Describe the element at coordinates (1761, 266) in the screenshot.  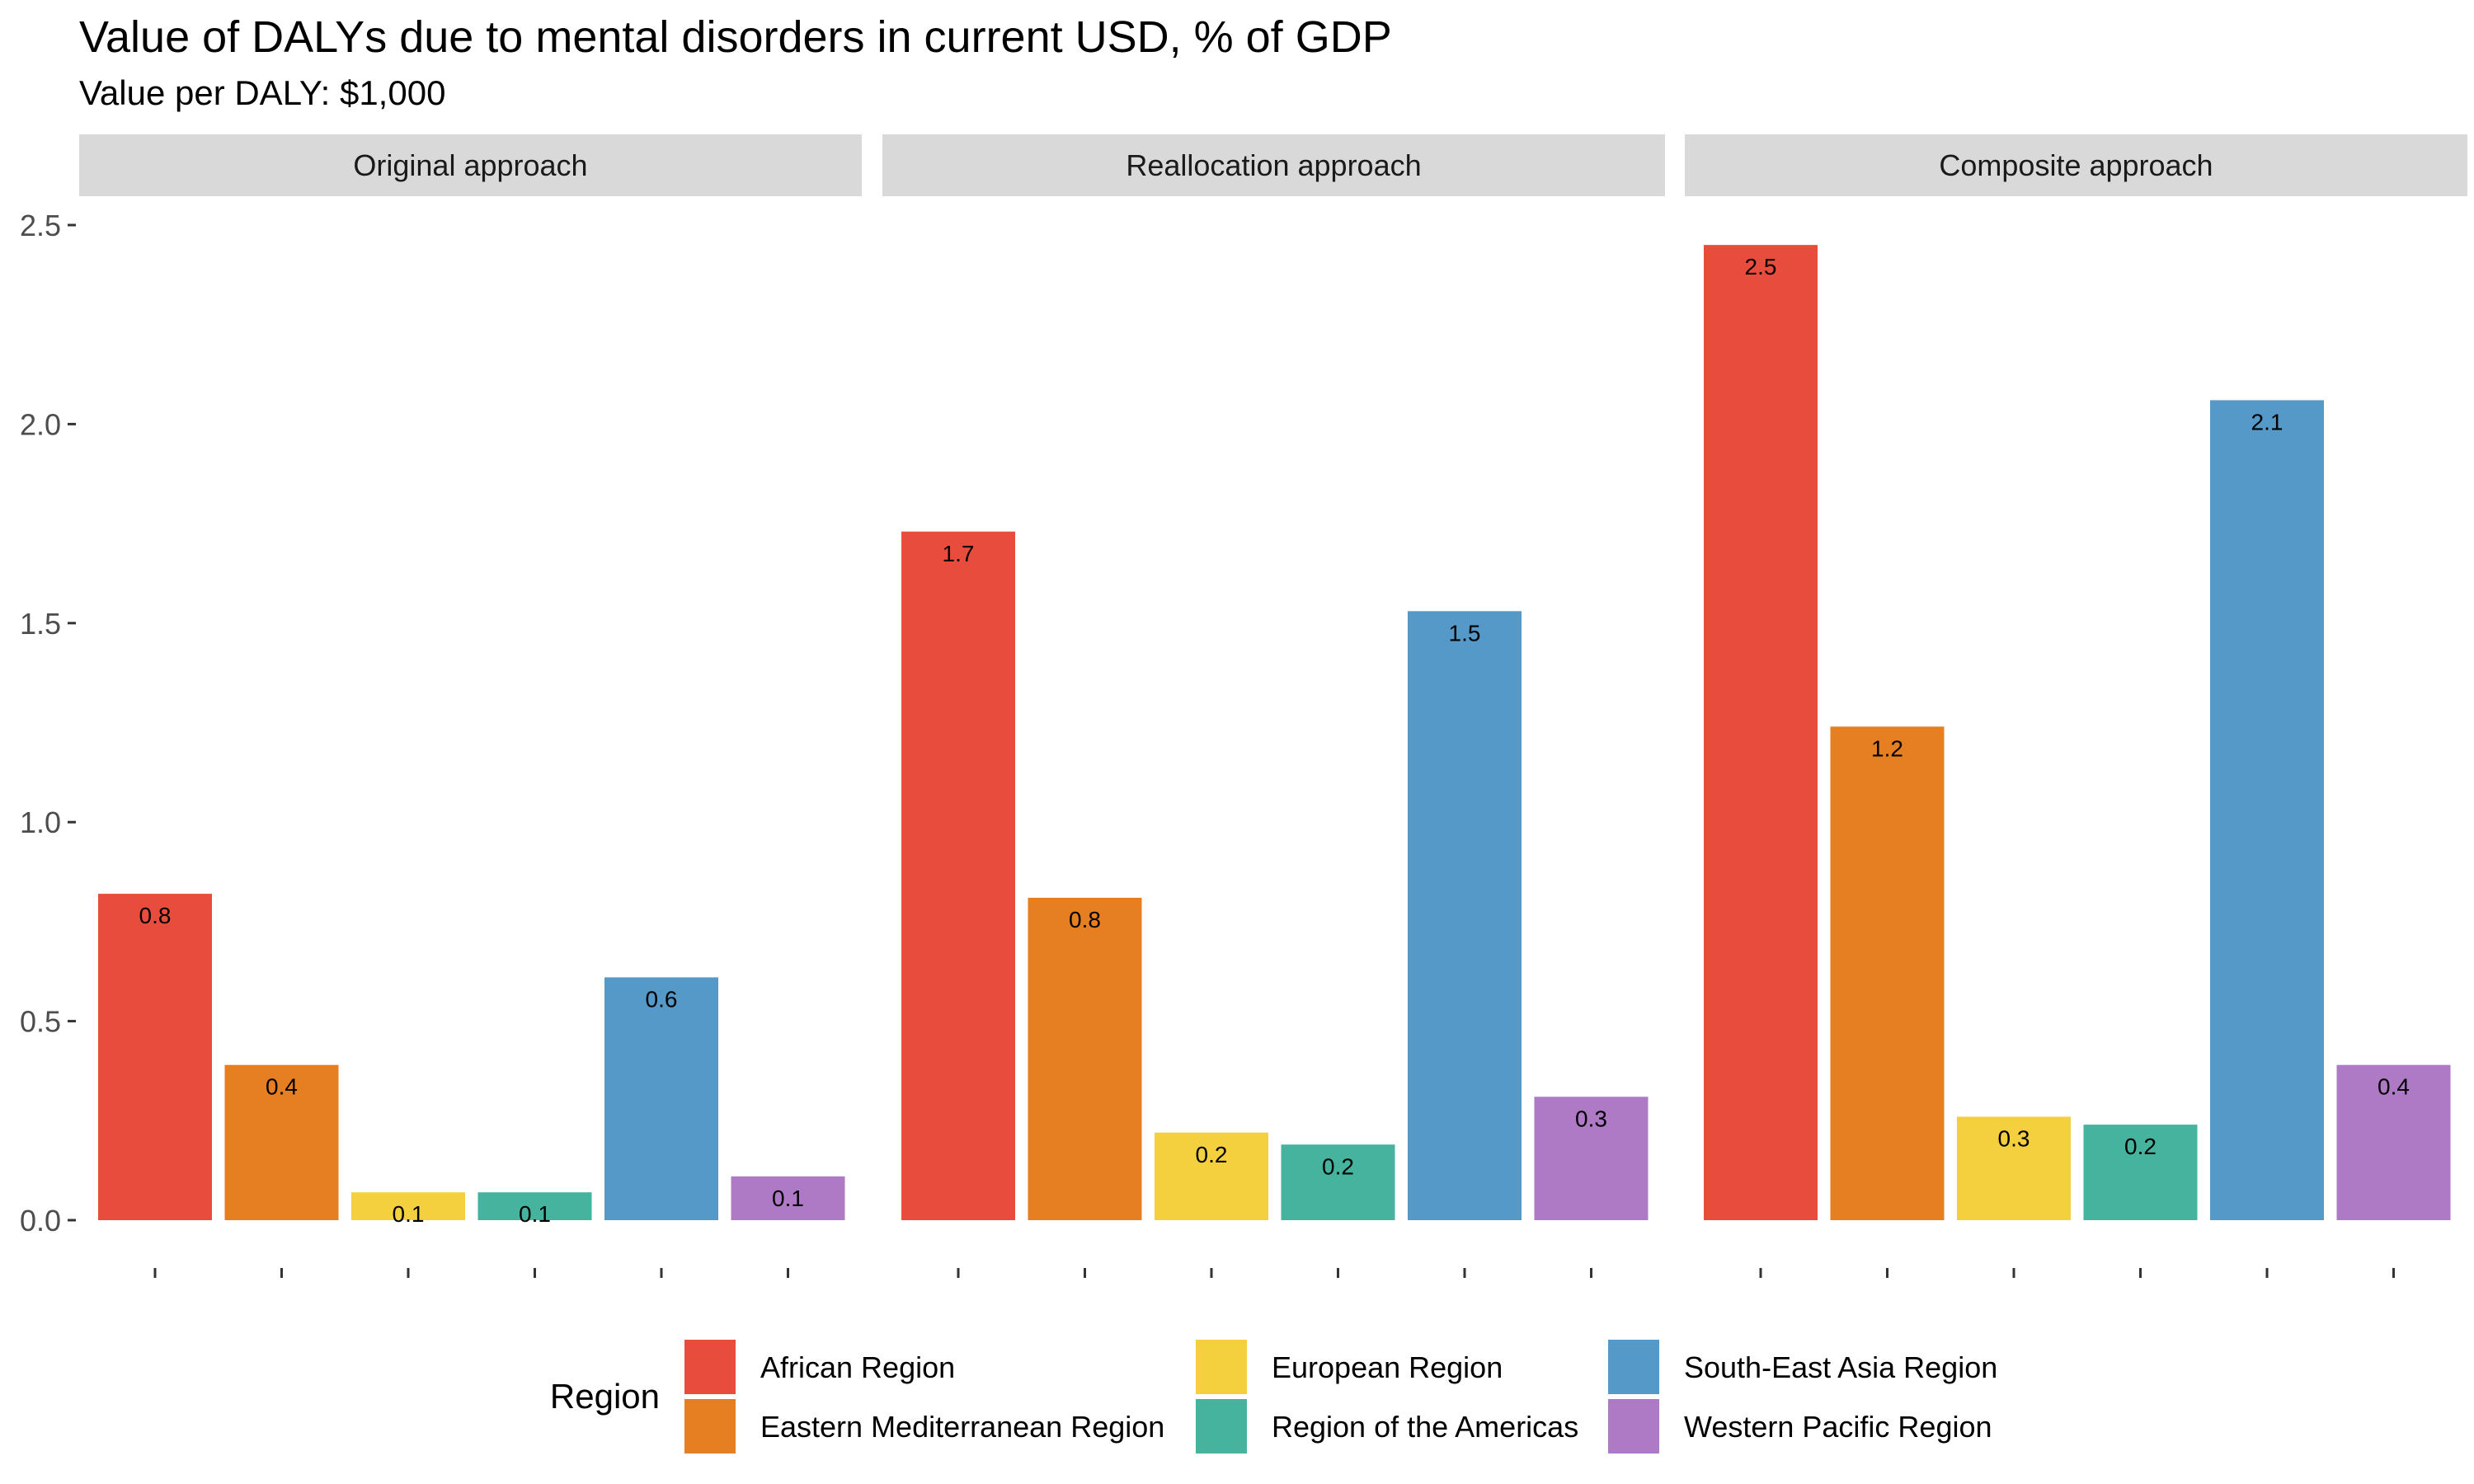
I see `bar-value-label: 2.5` at that location.